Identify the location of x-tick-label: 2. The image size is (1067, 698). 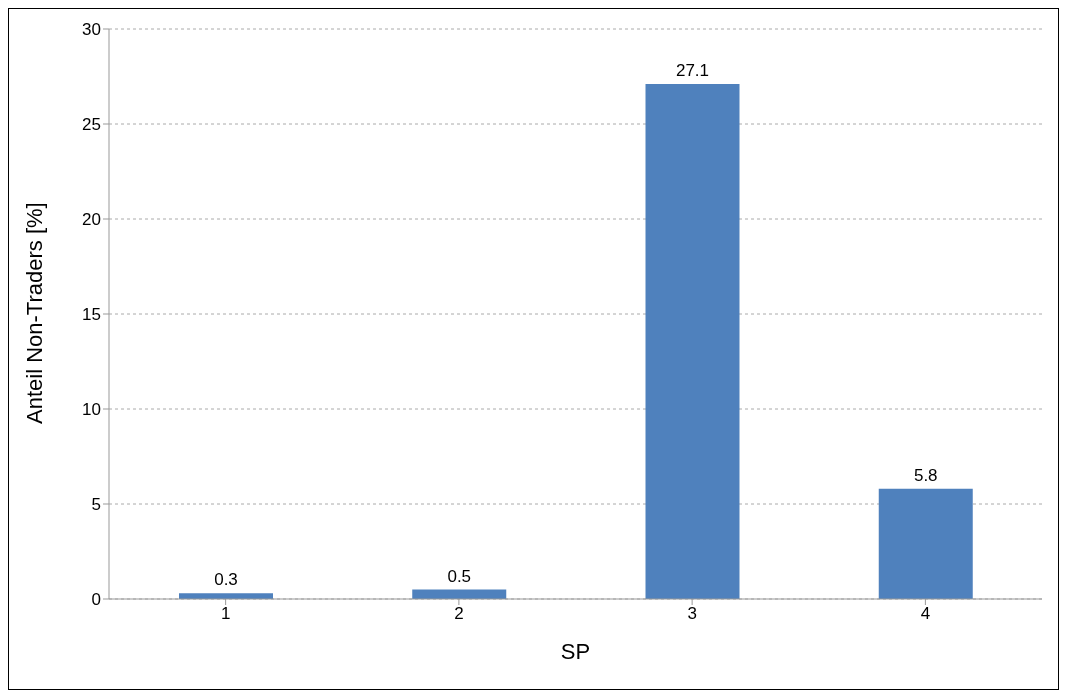
(459, 614).